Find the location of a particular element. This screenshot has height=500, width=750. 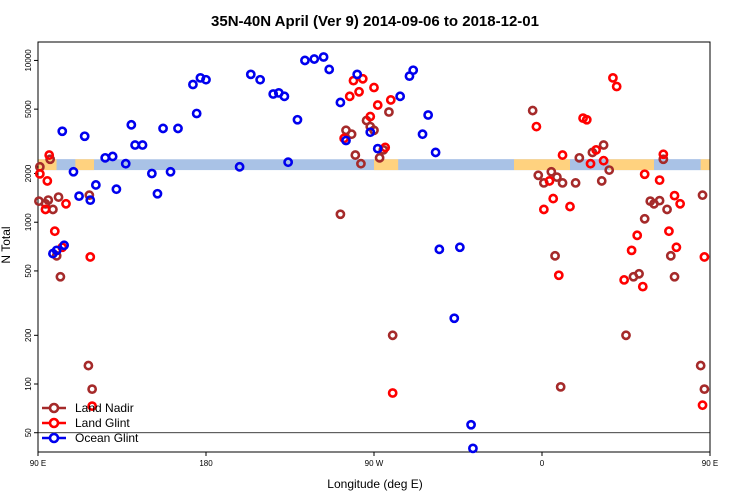

y-tick-label: 50 is located at coordinates (28, 432).